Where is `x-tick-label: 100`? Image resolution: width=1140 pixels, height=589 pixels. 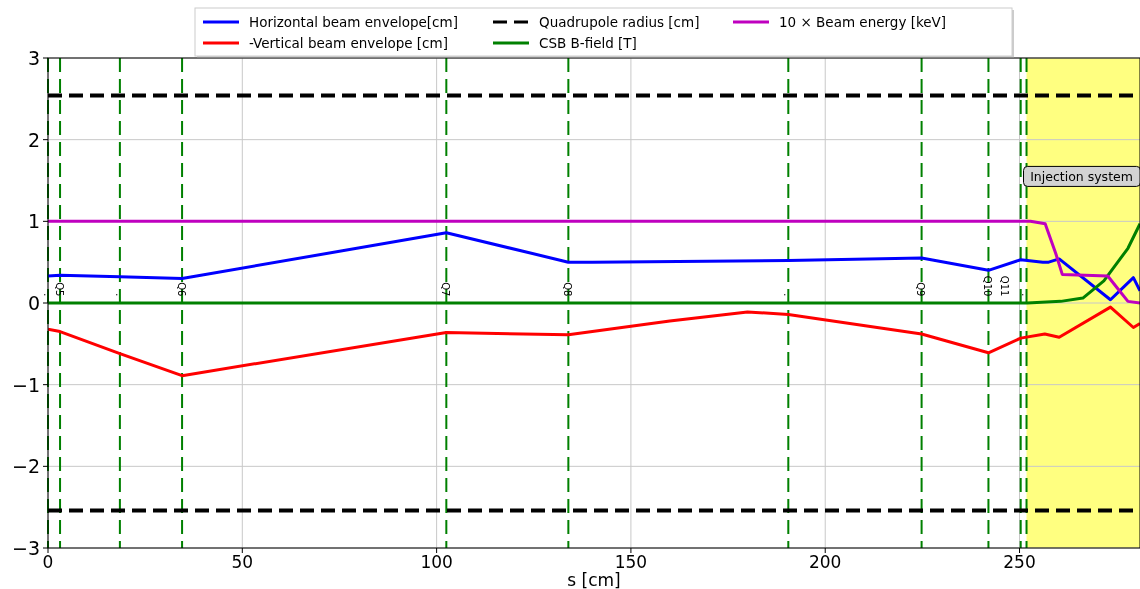
x-tick-label: 100 is located at coordinates (436, 562).